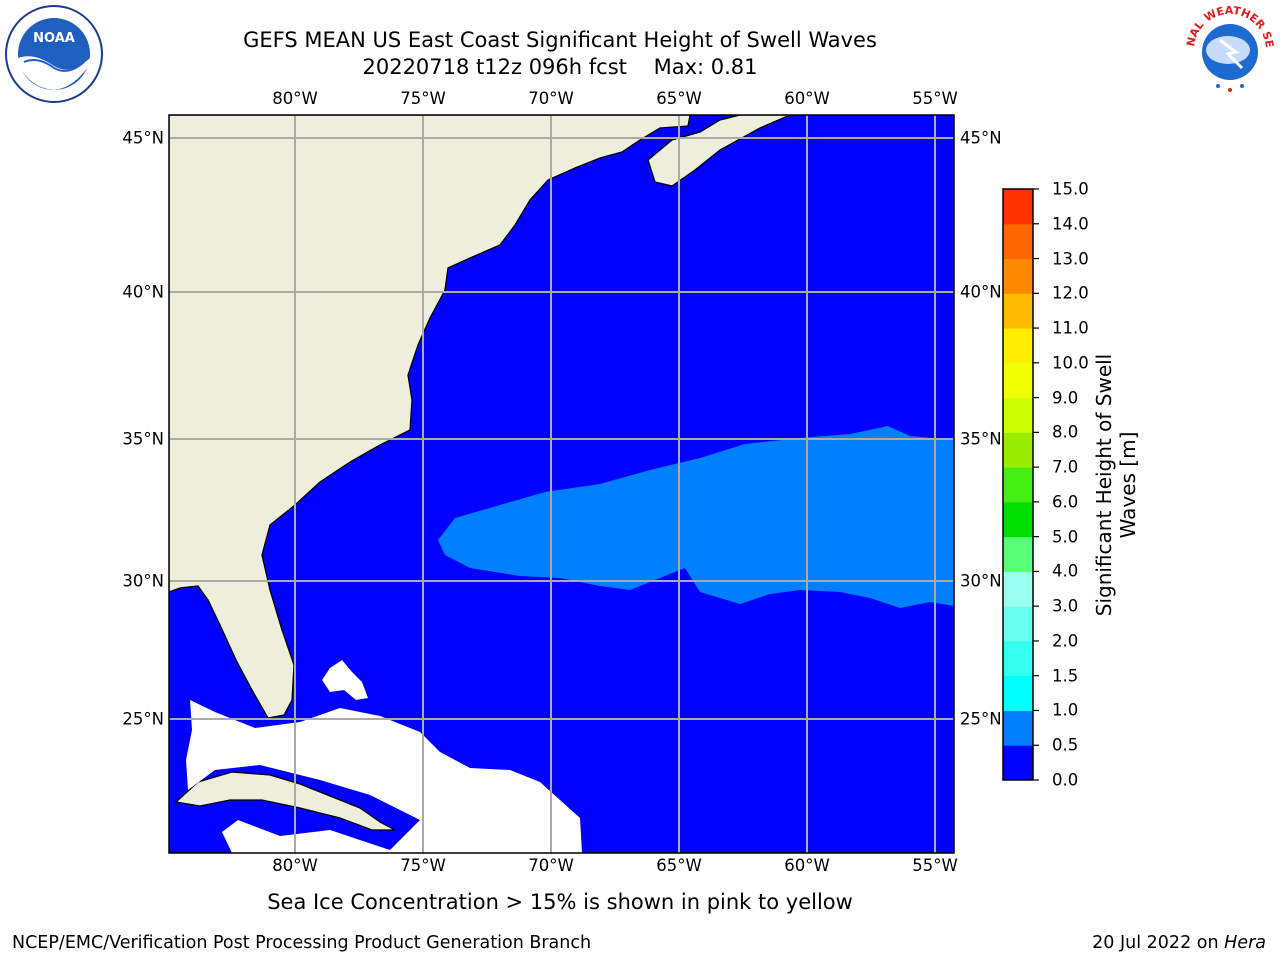 This screenshot has height=960, width=1280. What do you see at coordinates (1065, 710) in the screenshot?
I see `colorbar-tick-label: 1.0` at bounding box center [1065, 710].